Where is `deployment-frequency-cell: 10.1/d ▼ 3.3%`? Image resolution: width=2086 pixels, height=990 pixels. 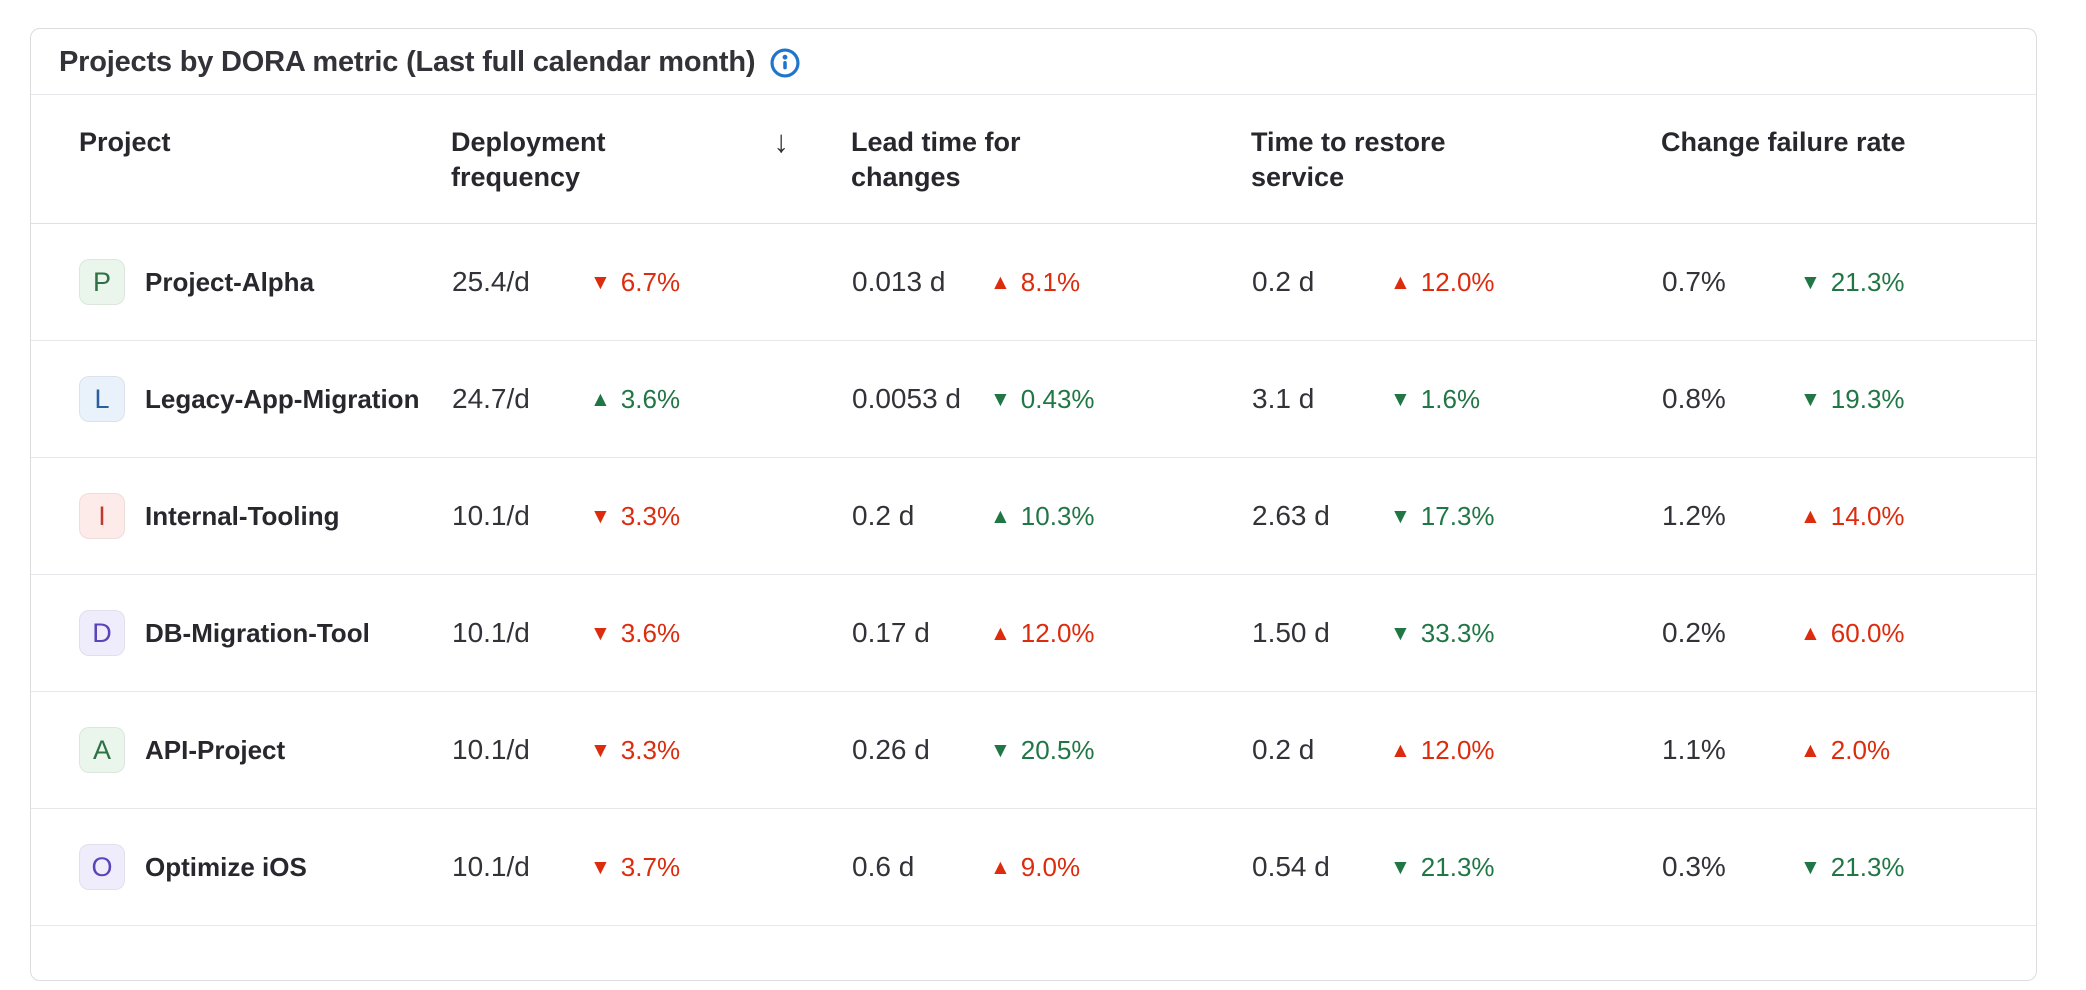
deployment-frequency-cell: 10.1/d ▼ 3.3% is located at coordinates (651, 750).